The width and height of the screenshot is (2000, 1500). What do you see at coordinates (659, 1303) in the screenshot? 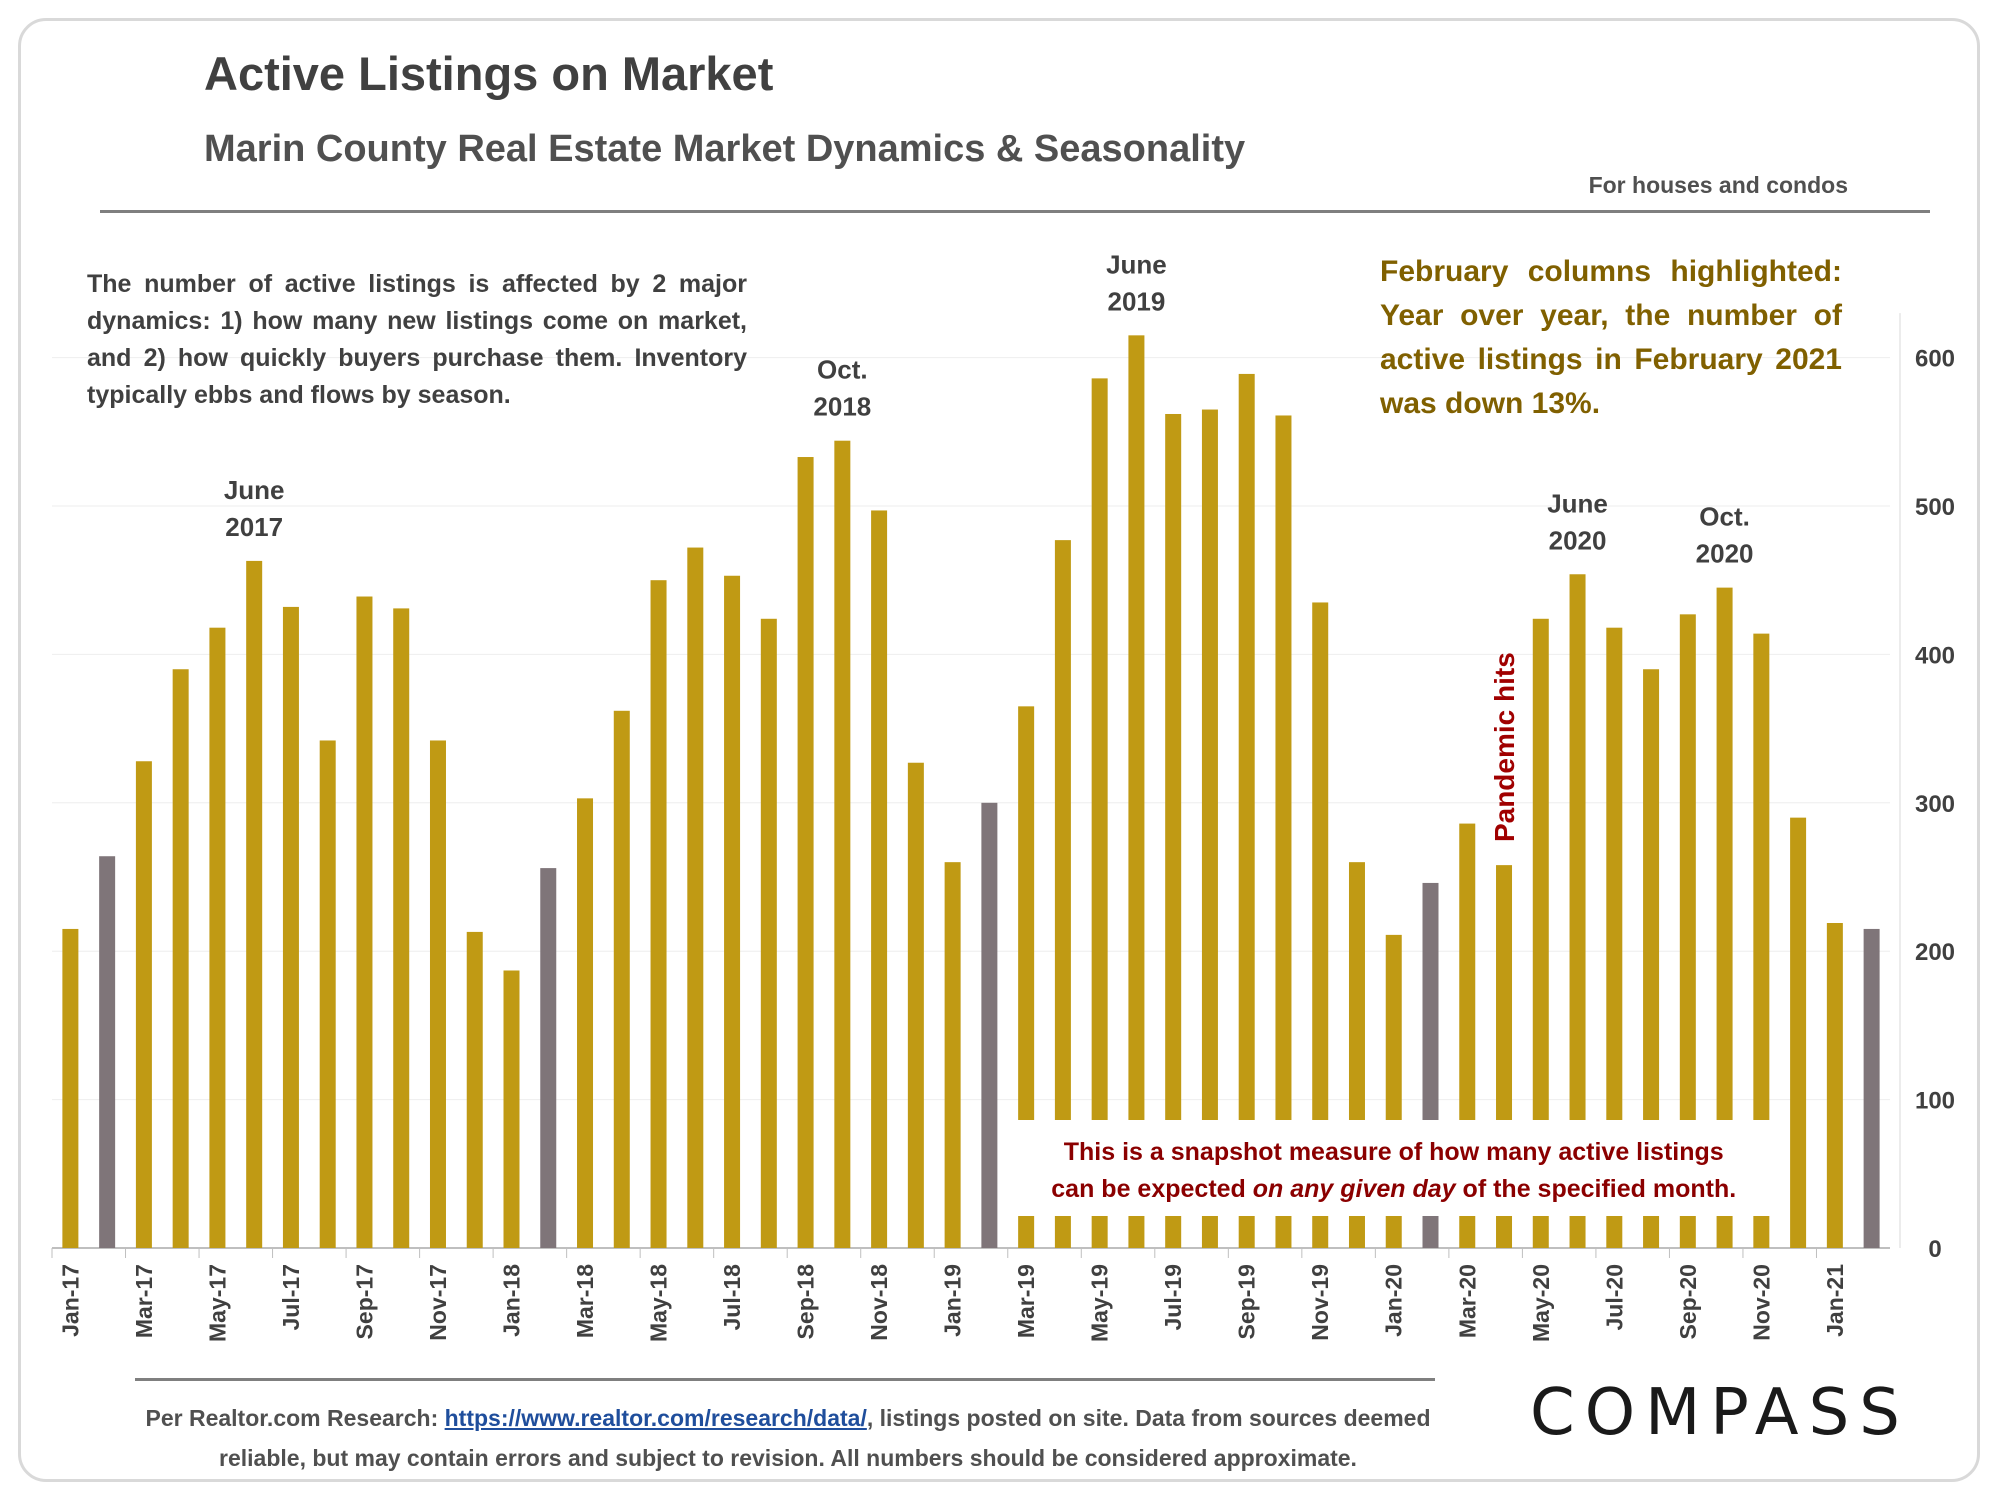
I see `x-tick-label: May-18` at bounding box center [659, 1303].